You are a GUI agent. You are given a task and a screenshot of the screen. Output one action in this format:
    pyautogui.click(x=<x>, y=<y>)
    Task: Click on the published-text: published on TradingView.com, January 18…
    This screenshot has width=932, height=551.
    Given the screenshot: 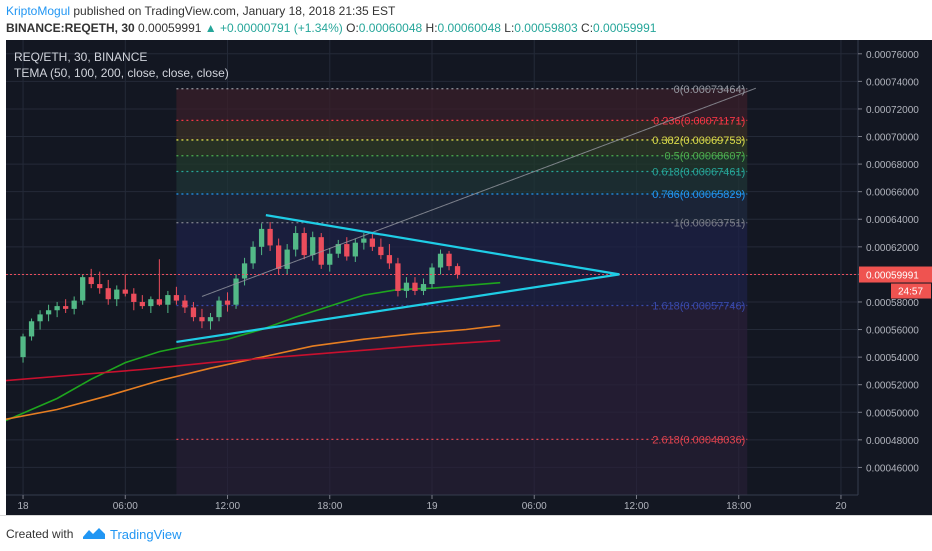 What is the action you would take?
    pyautogui.click(x=234, y=11)
    